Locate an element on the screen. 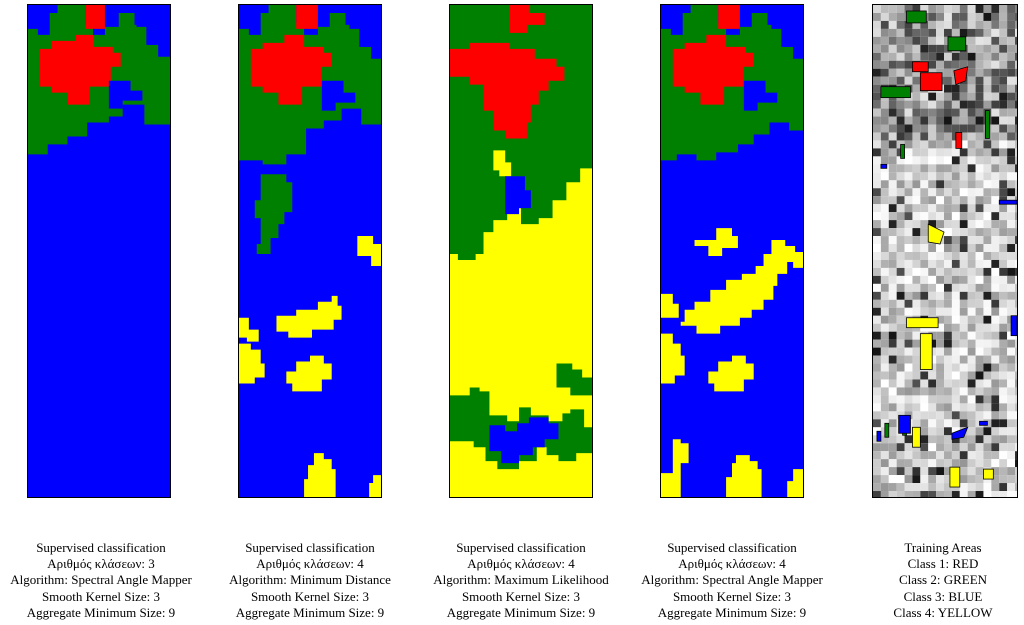 This screenshot has width=1024, height=625. training-areas-image-svg is located at coordinates (945, 251).